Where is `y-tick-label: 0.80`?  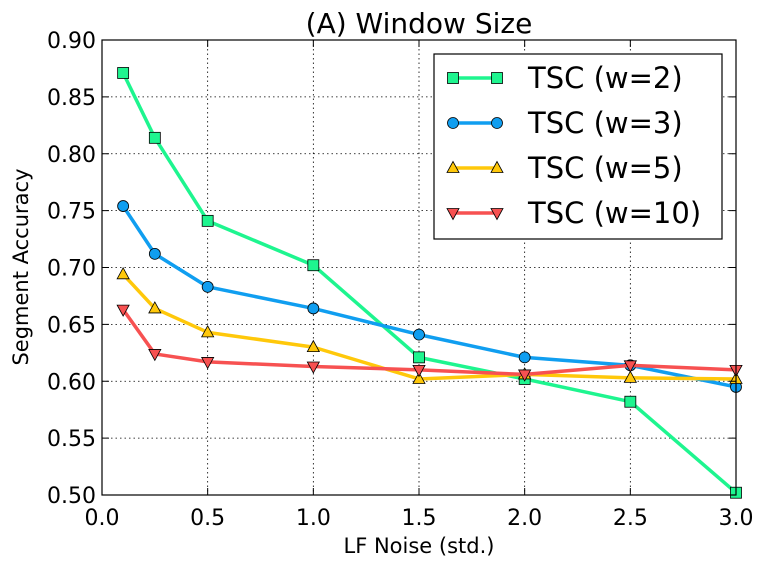
y-tick-label: 0.80 is located at coordinates (71, 155).